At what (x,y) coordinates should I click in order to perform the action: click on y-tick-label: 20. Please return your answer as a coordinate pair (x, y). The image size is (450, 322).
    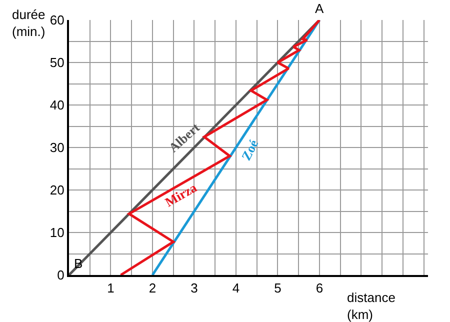
    Looking at the image, I should click on (57, 190).